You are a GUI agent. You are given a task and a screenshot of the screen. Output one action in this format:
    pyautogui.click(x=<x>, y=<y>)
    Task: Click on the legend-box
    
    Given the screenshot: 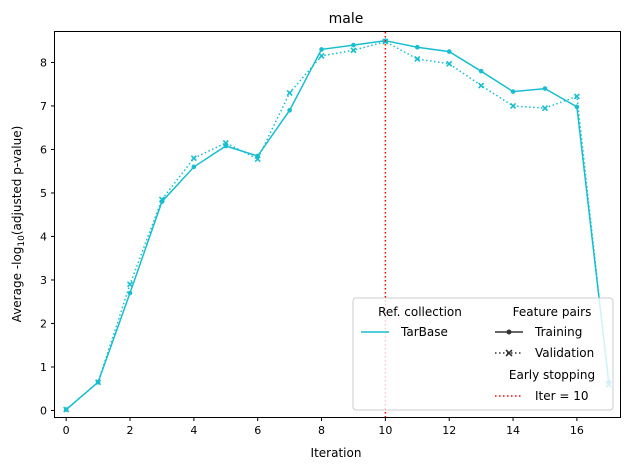 What is the action you would take?
    pyautogui.click(x=483, y=354)
    